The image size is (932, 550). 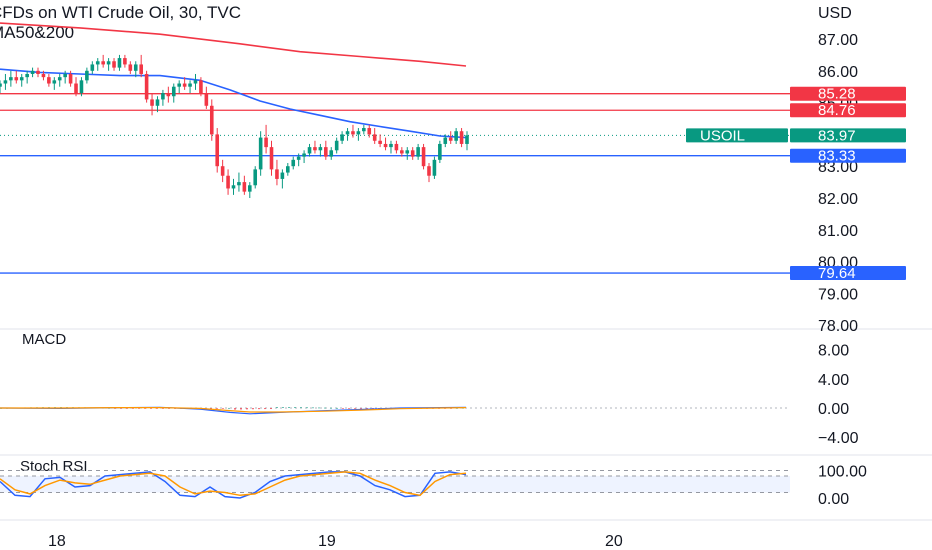 What do you see at coordinates (842, 472) in the screenshot?
I see `stoch-tick-label: 100.00` at bounding box center [842, 472].